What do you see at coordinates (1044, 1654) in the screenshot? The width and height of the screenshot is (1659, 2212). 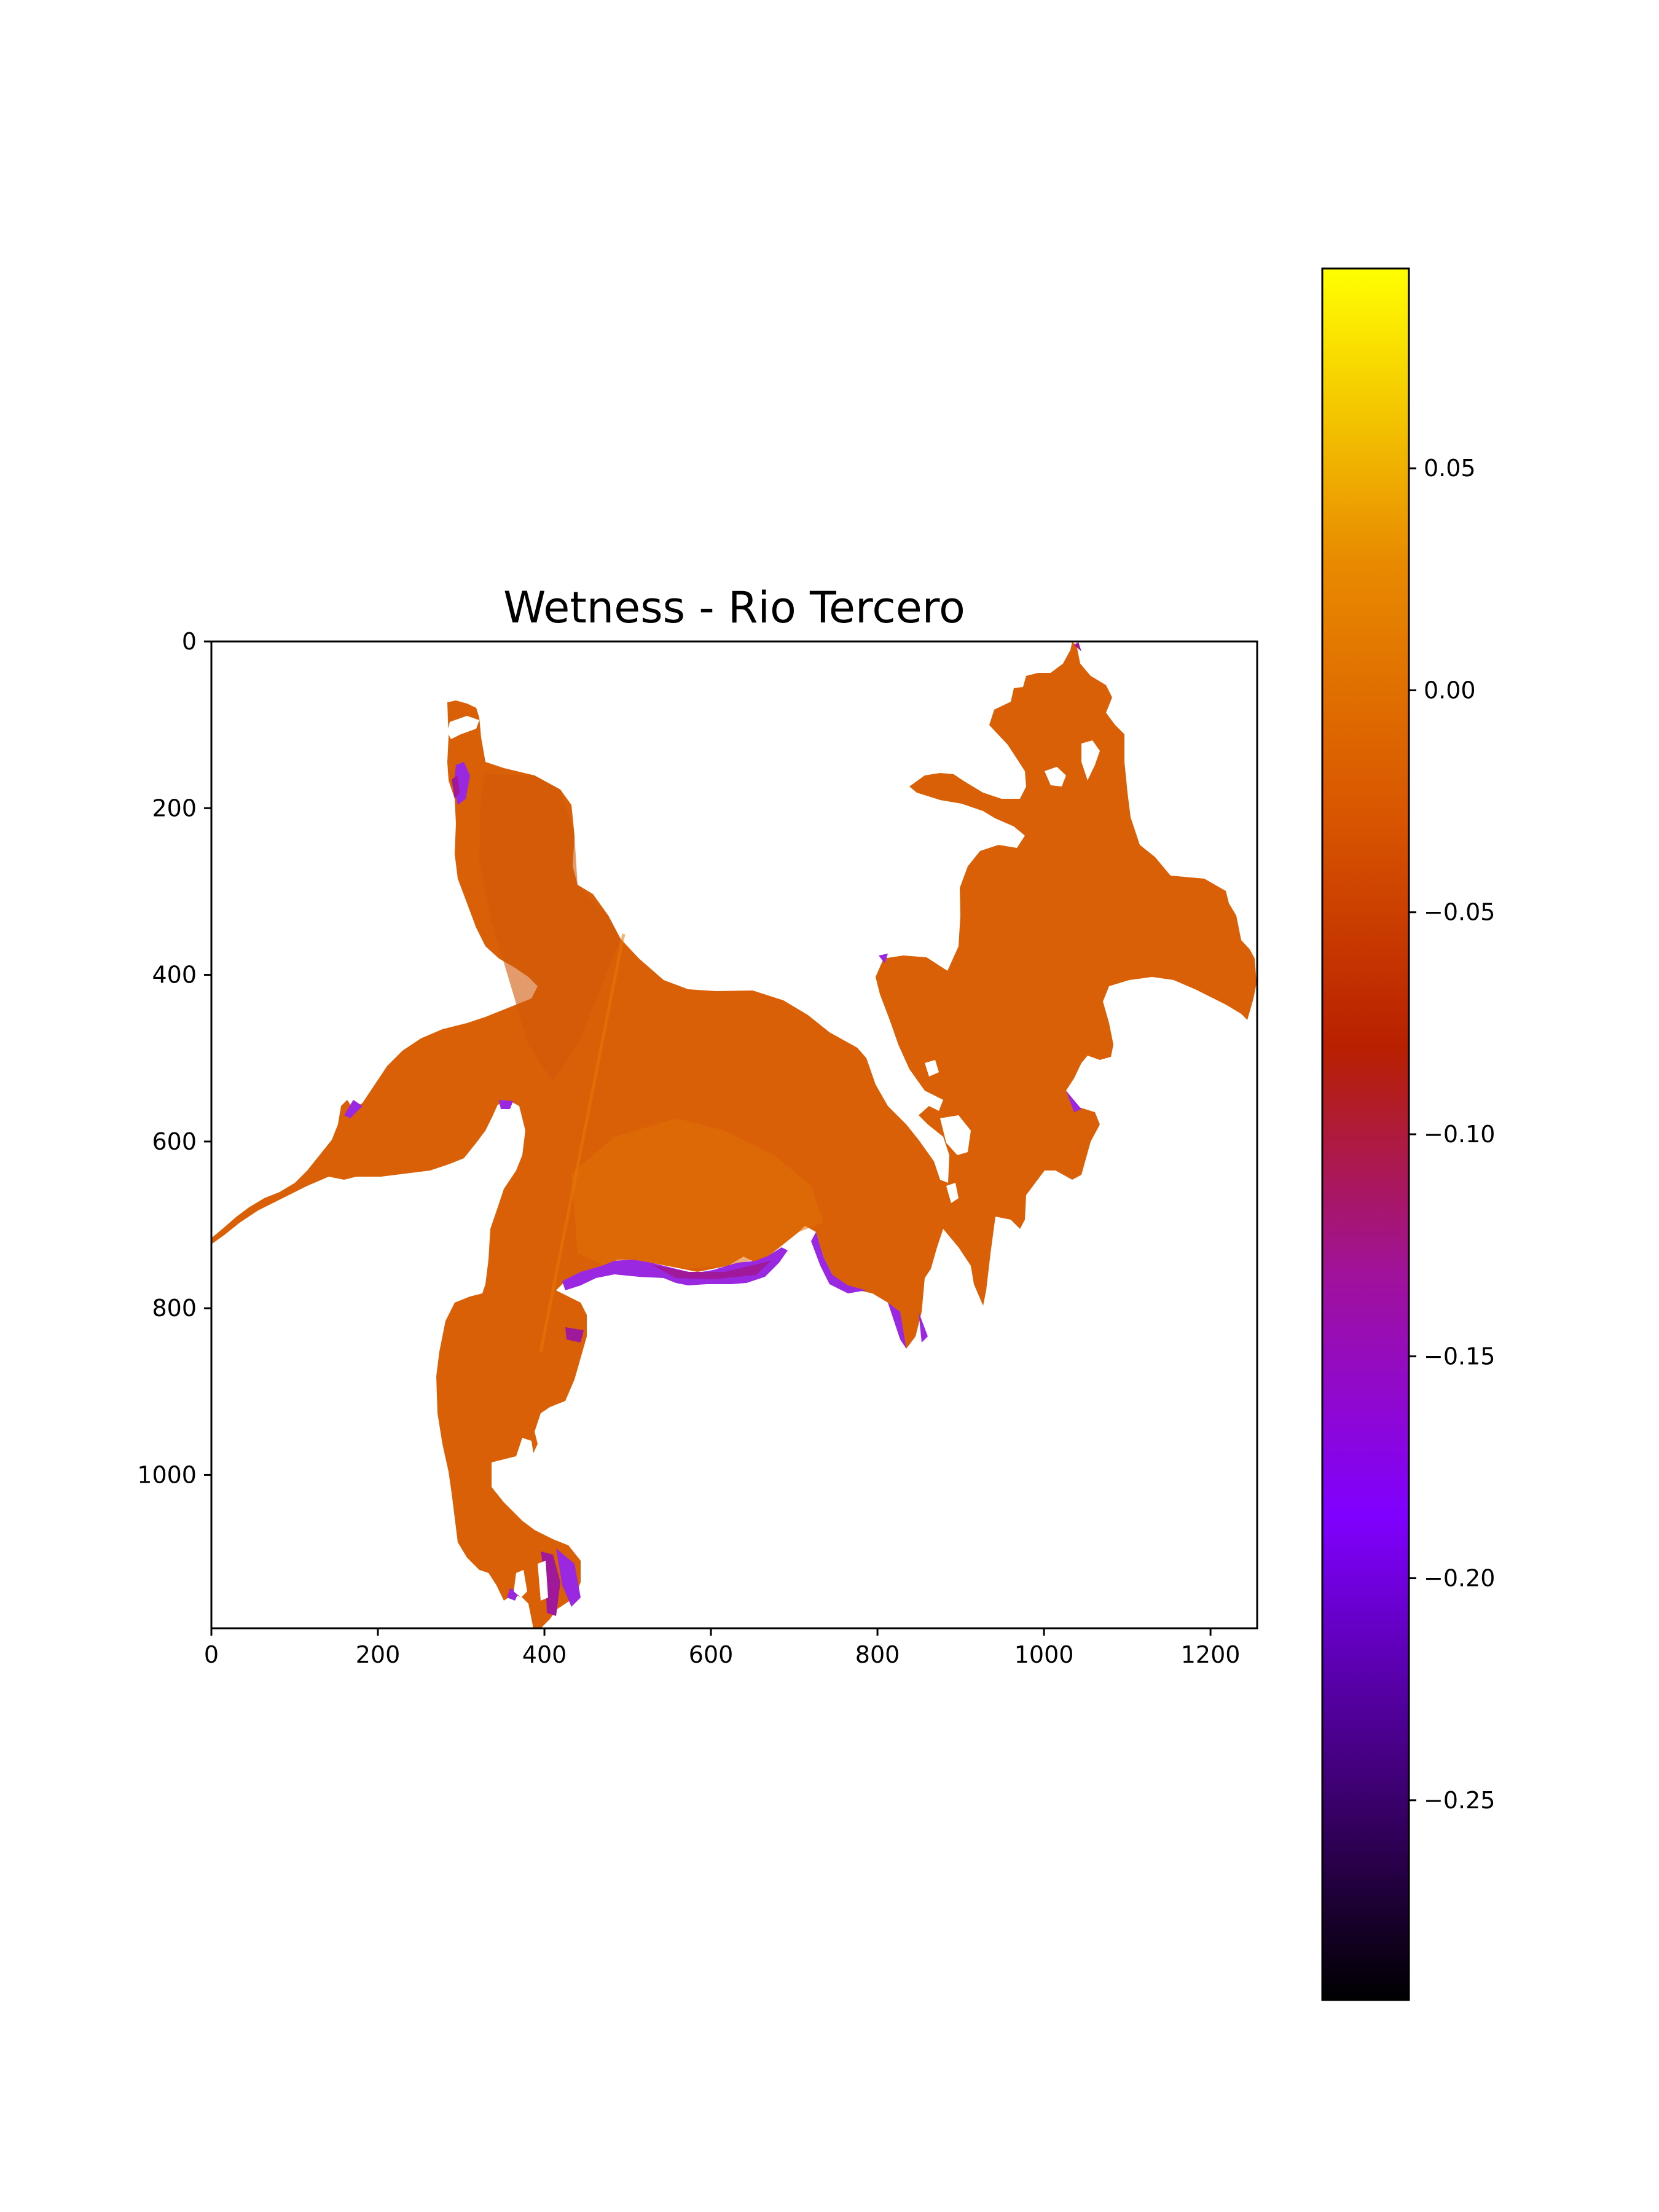 I see `x-tick-label: 1000` at bounding box center [1044, 1654].